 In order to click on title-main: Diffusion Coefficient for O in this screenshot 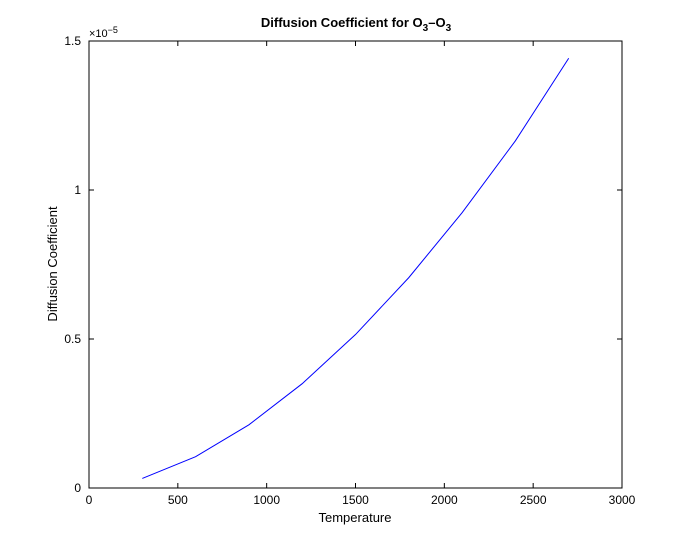, I will do `click(342, 22)`.